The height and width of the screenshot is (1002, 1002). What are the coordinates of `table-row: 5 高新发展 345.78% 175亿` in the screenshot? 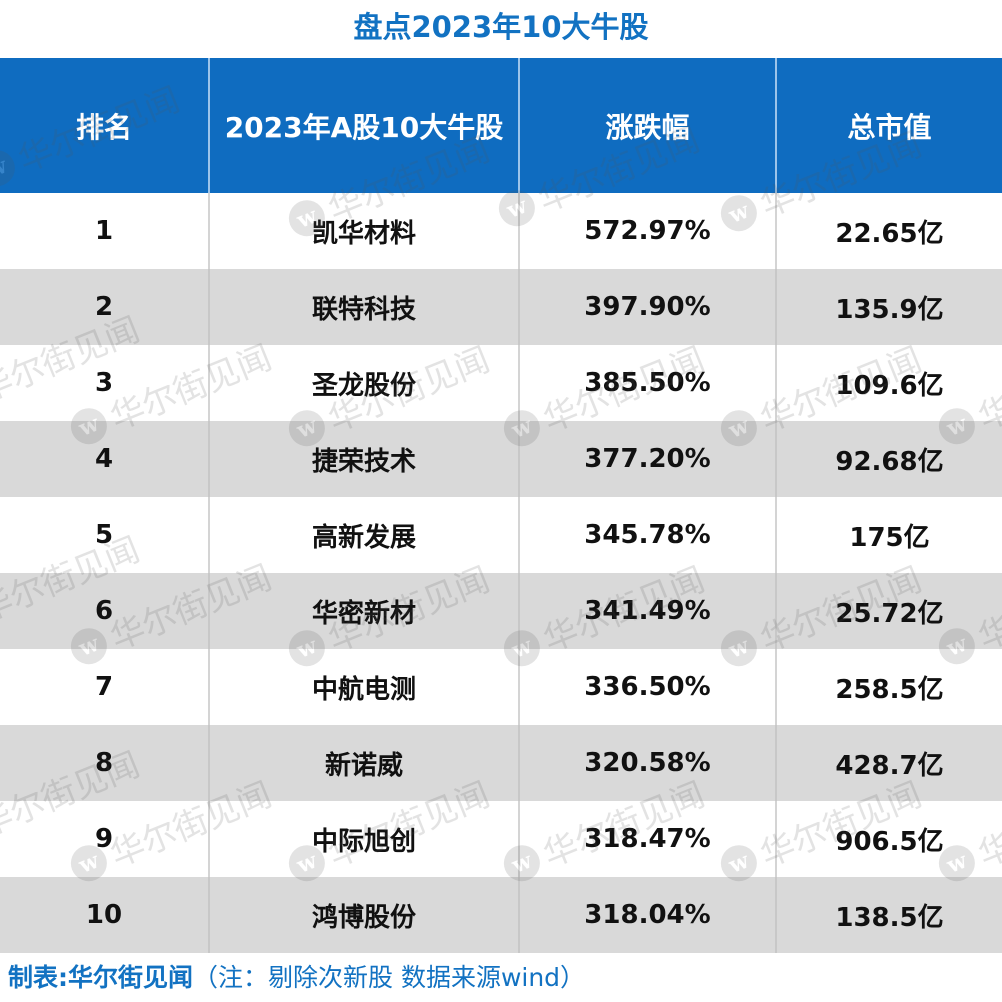 It's located at (501, 535).